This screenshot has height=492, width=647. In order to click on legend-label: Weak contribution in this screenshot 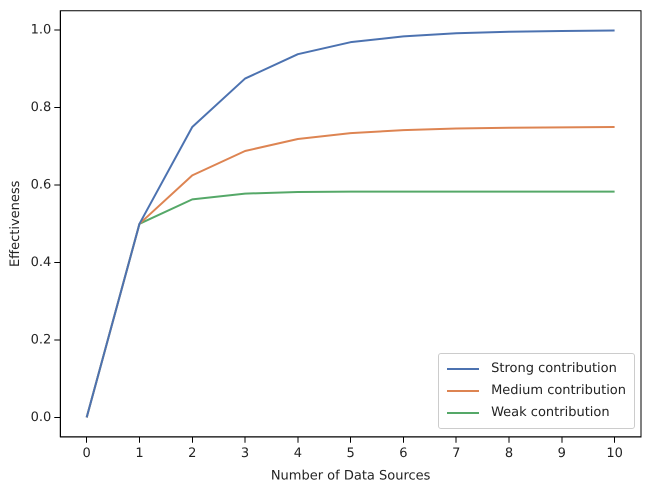, I will do `click(550, 412)`.